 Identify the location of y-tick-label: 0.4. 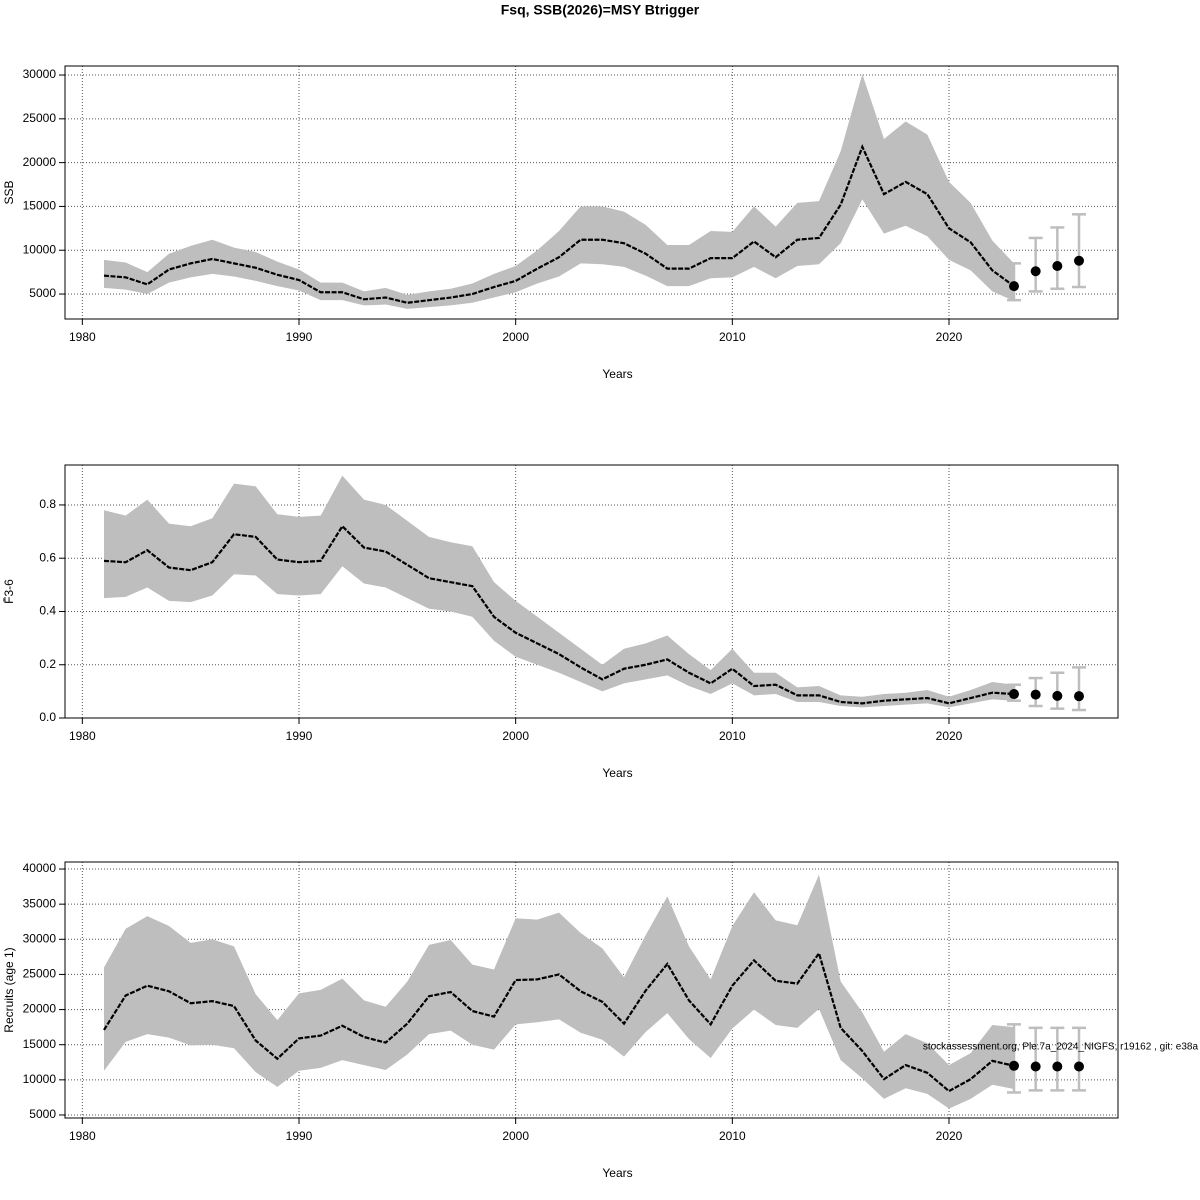
(47, 611).